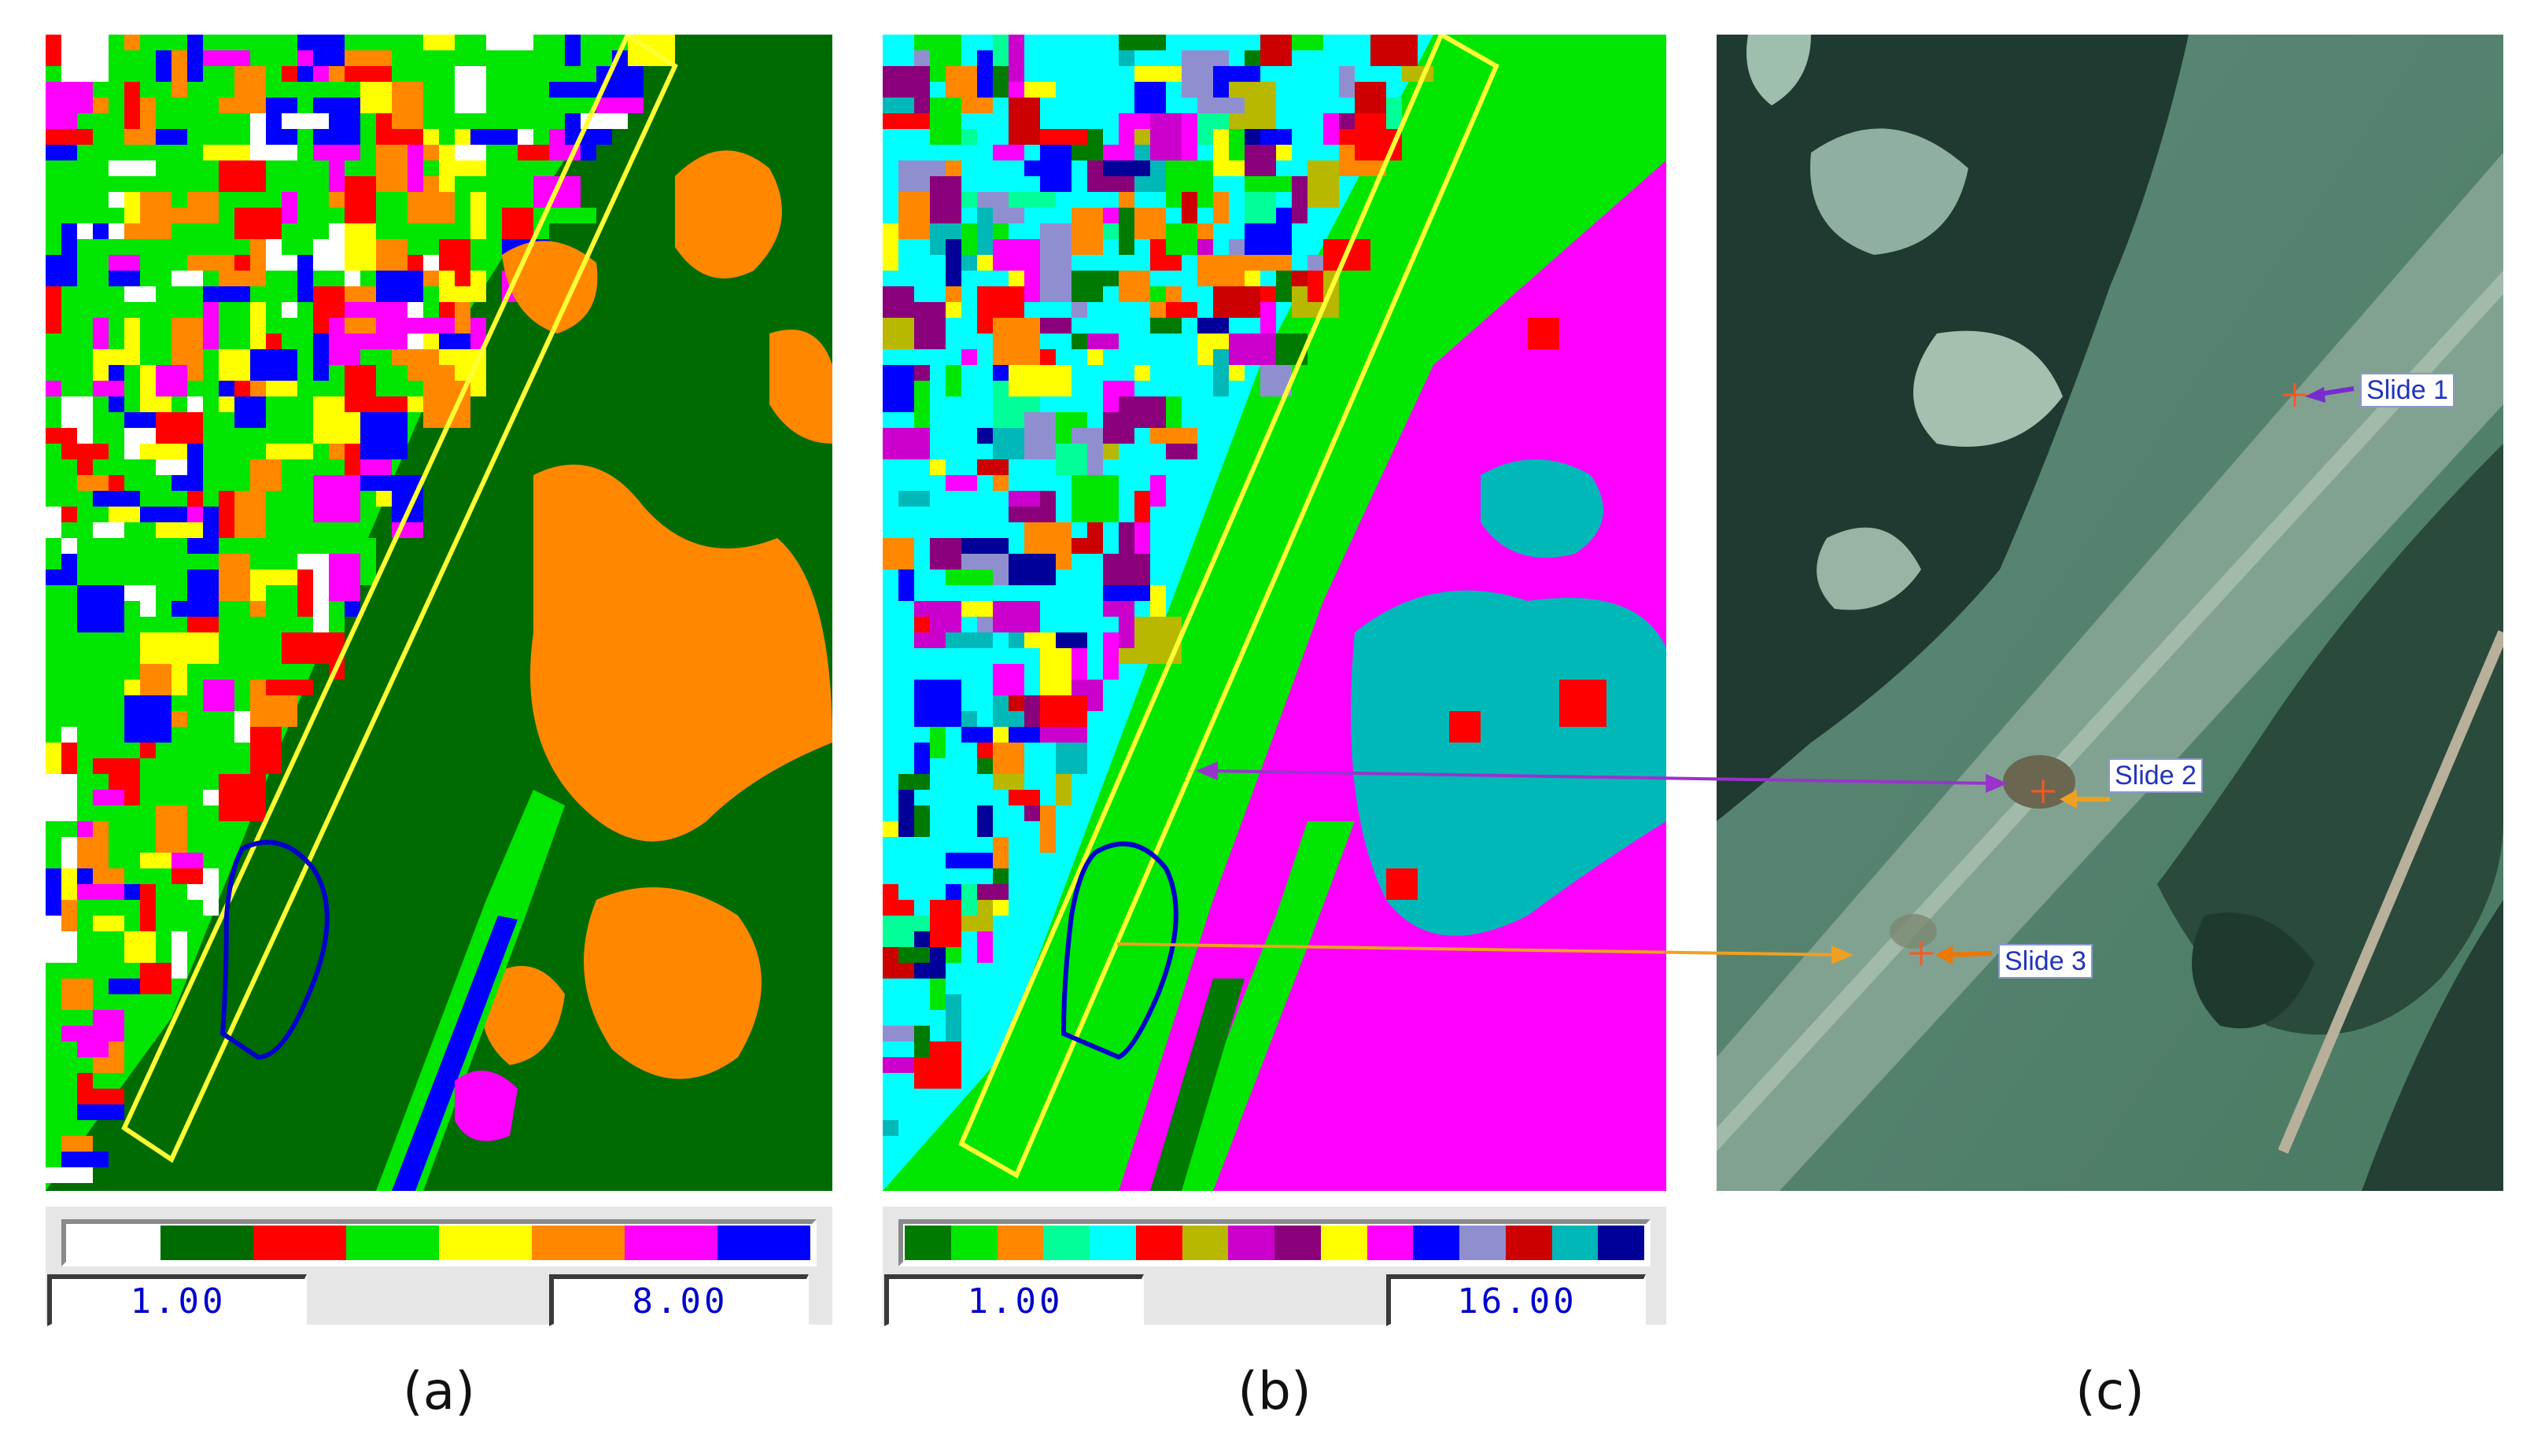 The width and height of the screenshot is (2534, 1456). What do you see at coordinates (2407, 390) in the screenshot?
I see `slide-1-label: Slide 1` at bounding box center [2407, 390].